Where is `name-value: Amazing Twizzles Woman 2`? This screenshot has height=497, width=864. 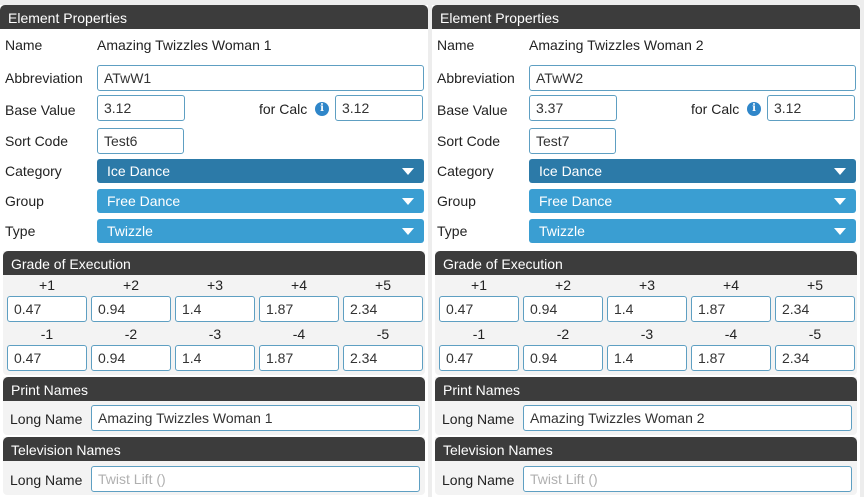
name-value: Amazing Twizzles Woman 2 is located at coordinates (616, 45).